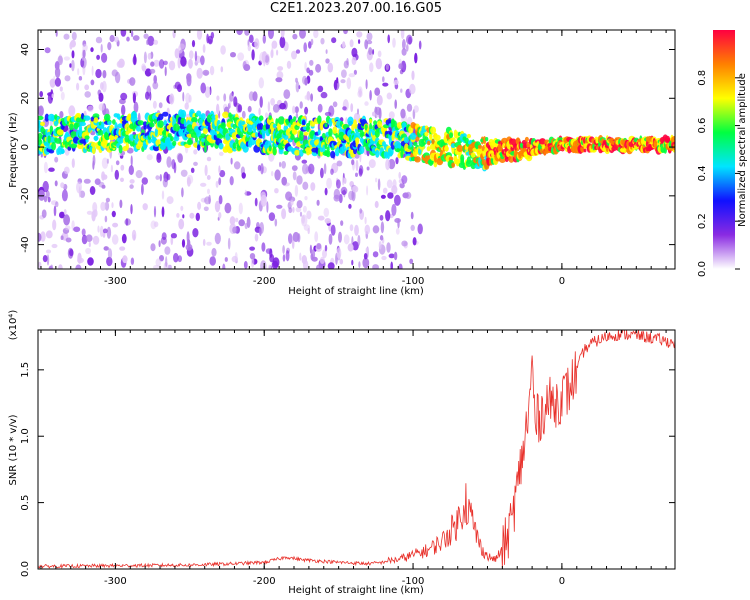 This screenshot has width=750, height=600. What do you see at coordinates (13, 325) in the screenshot?
I see `snr-multiplier-label: (x10⁴)` at bounding box center [13, 325].